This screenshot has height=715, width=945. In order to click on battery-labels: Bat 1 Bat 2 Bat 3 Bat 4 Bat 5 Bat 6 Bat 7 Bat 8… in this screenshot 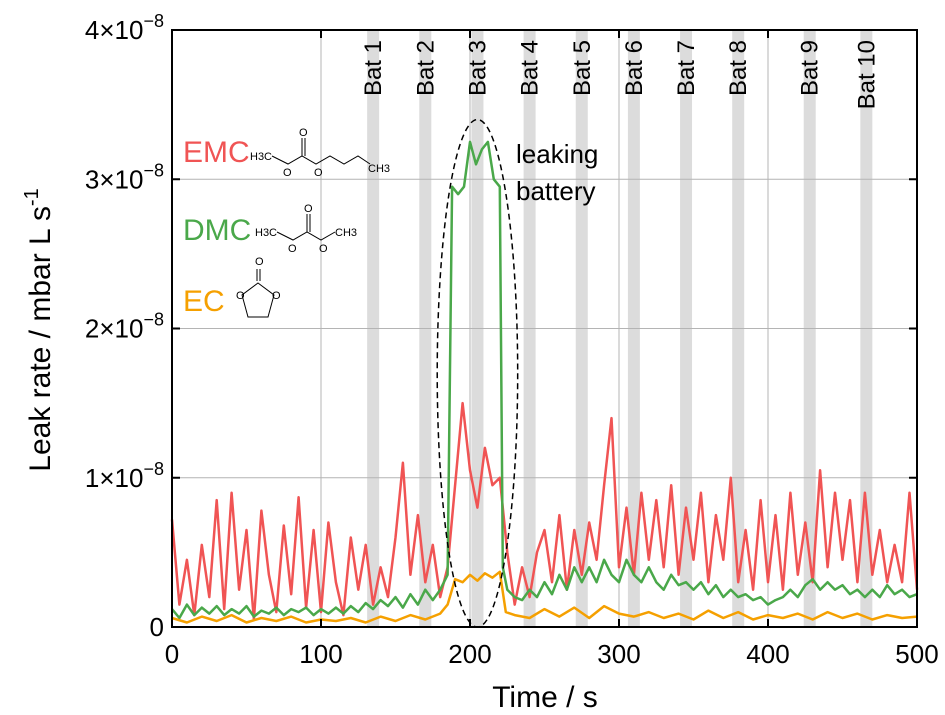, I will do `click(620, 74)`.